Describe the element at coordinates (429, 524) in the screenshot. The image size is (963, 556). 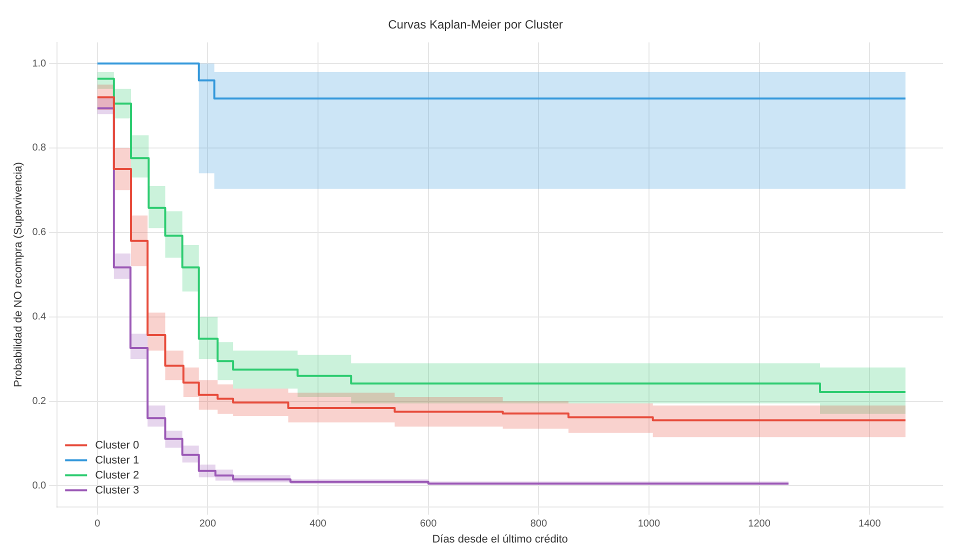
I see `x-tick-label: 600` at that location.